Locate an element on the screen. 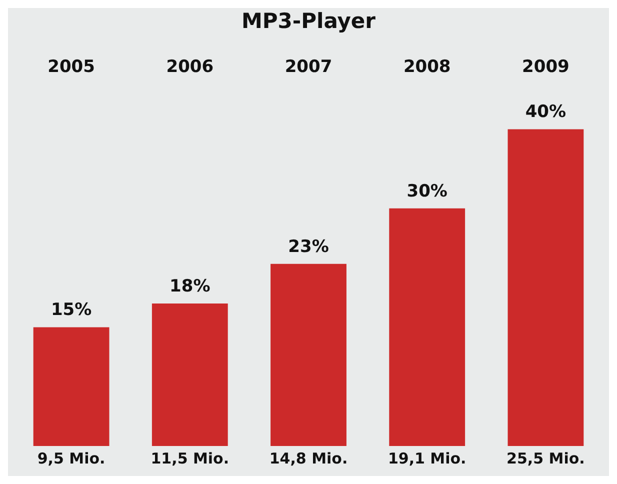 This screenshot has height=484, width=617. data-label: 23% is located at coordinates (308, 246).